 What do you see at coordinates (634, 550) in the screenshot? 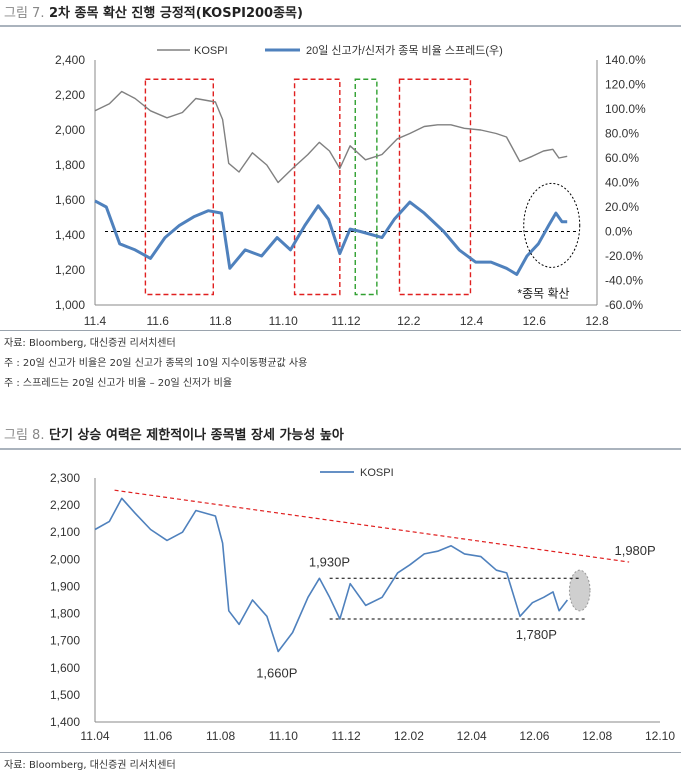
I see `level-label: 1,980P` at bounding box center [634, 550].